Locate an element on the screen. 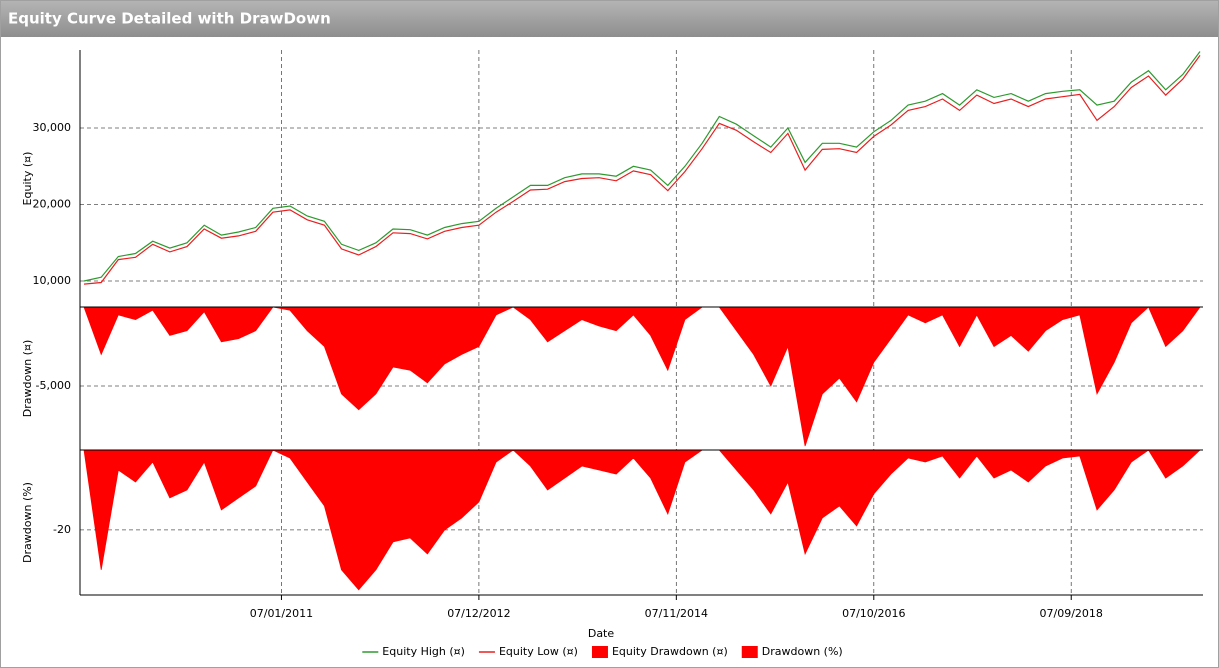 The width and height of the screenshot is (1219, 668). y-tick-label: -5,000 is located at coordinates (53, 385).